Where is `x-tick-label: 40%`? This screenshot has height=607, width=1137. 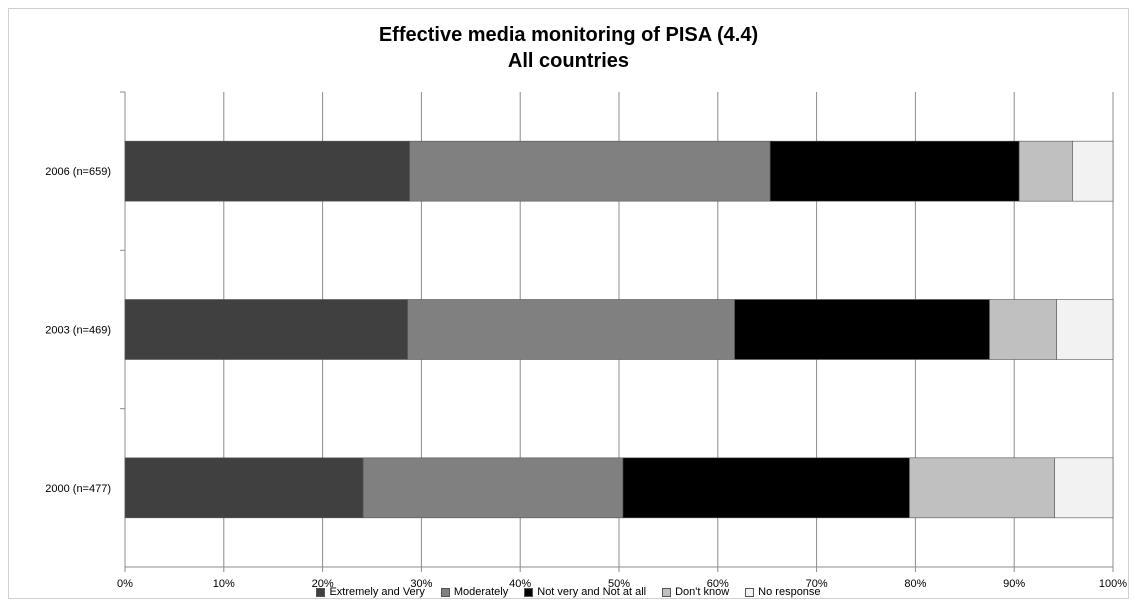
x-tick-label: 40% is located at coordinates (520, 584).